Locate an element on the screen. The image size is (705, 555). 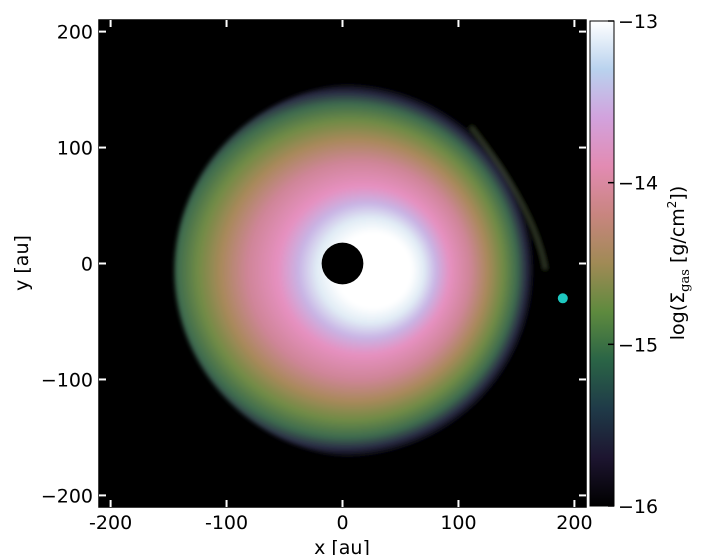
x-tick-label: 200 is located at coordinates (574, 523).